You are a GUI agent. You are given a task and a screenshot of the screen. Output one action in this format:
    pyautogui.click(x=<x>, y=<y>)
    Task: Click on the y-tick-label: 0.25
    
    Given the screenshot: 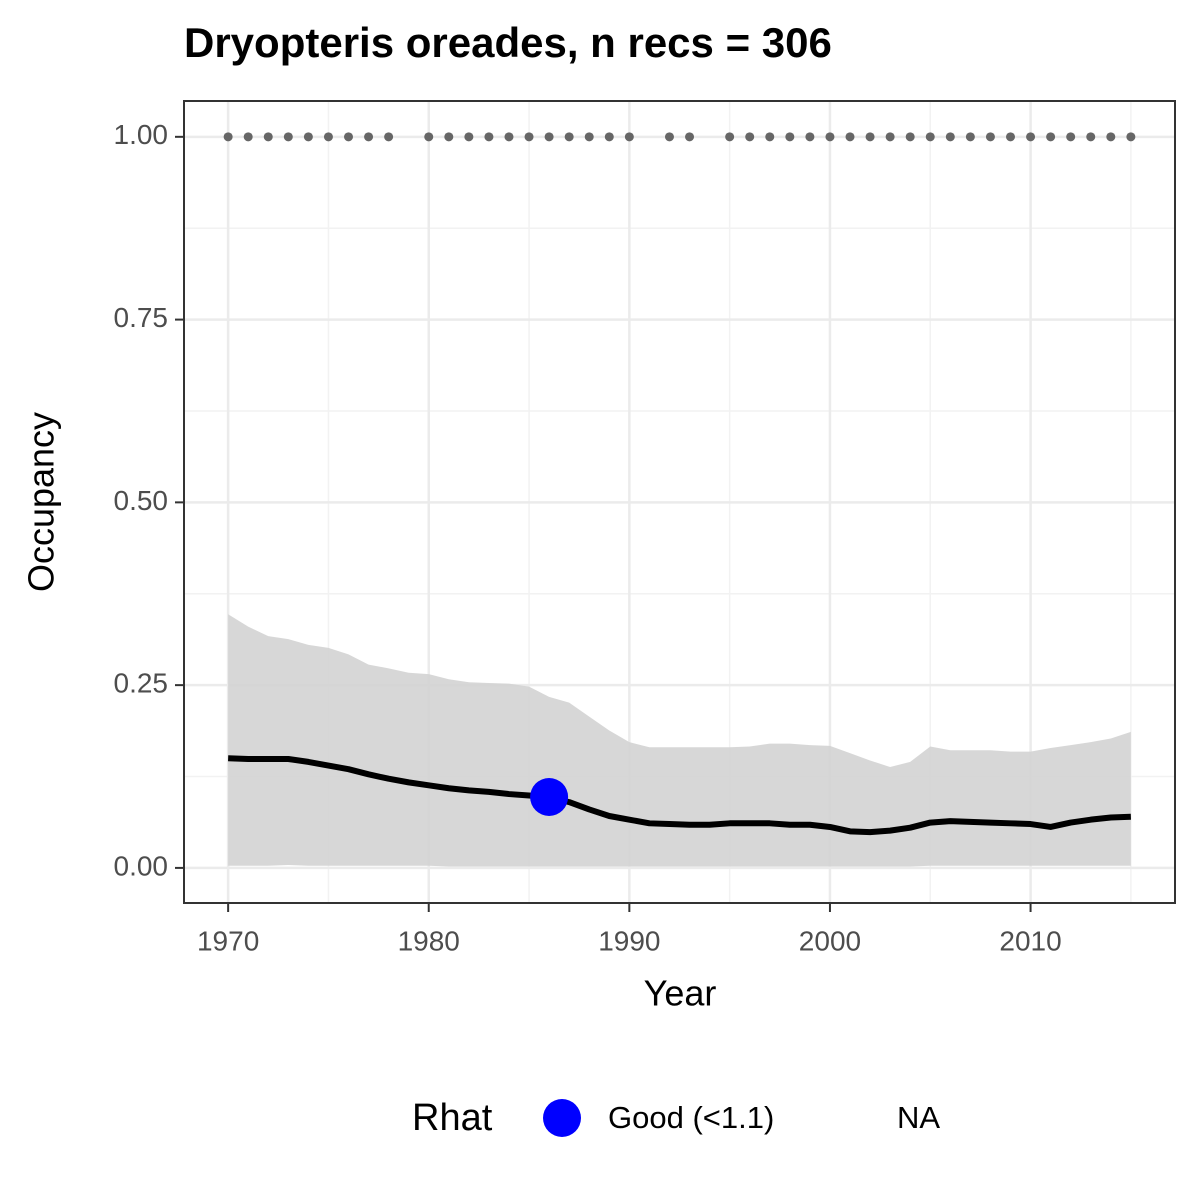 What is the action you would take?
    pyautogui.click(x=141, y=683)
    